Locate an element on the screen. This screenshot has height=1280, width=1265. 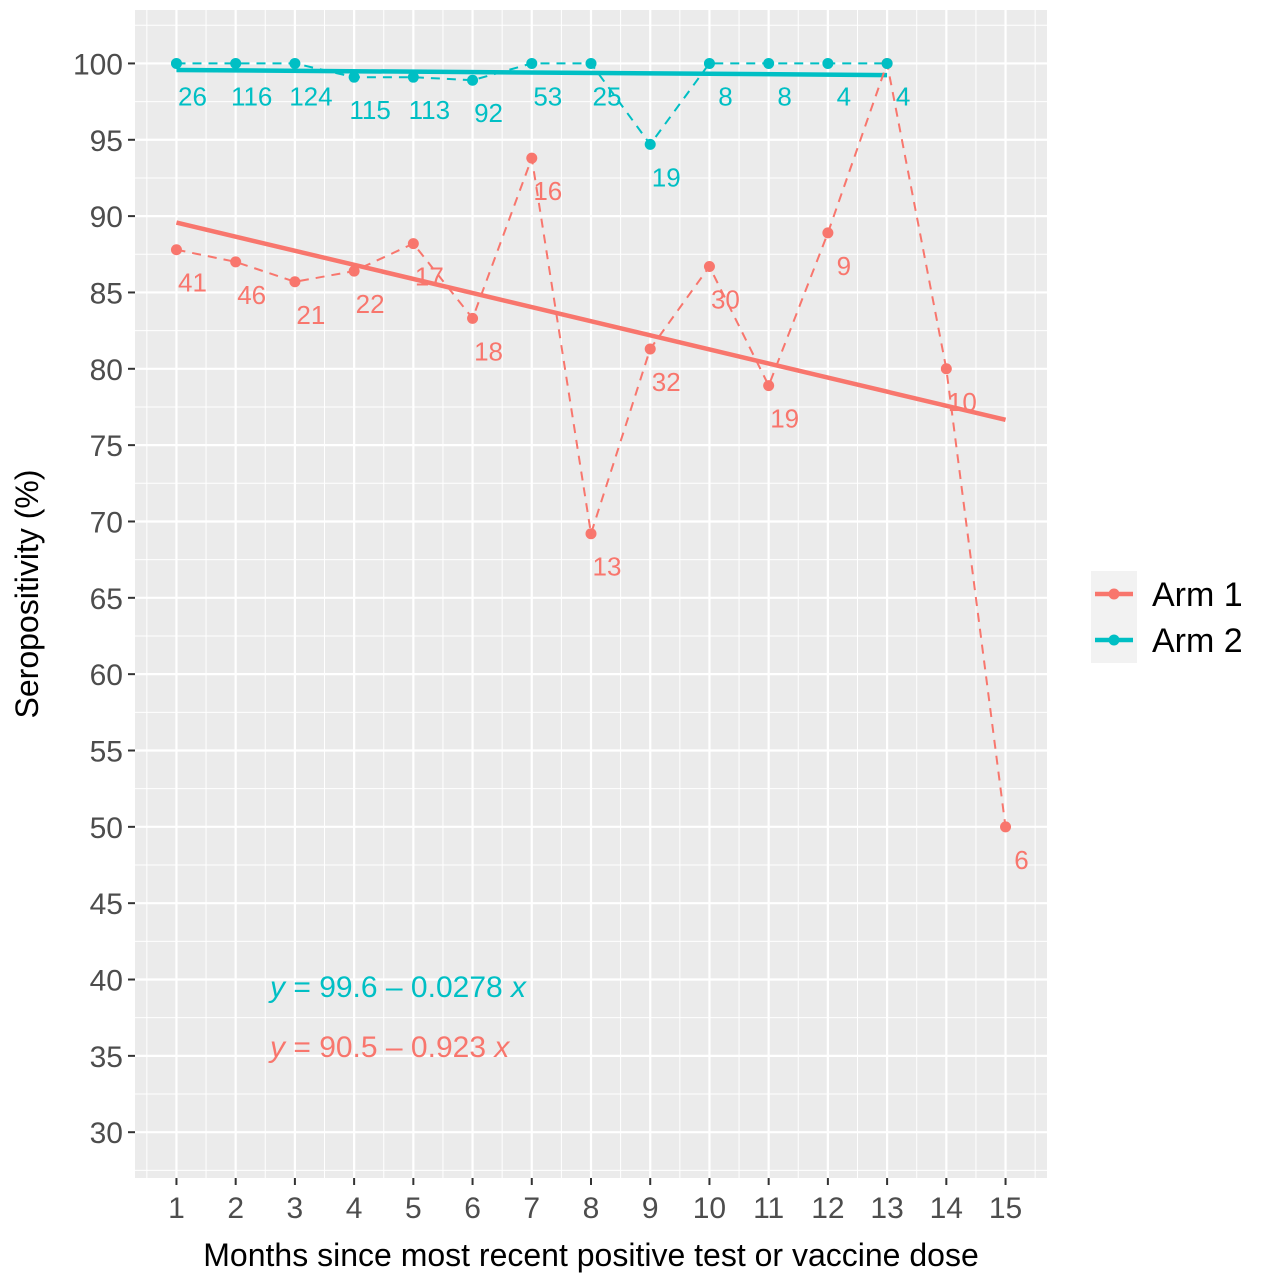
y-tick-label: 50 is located at coordinates (106, 828).